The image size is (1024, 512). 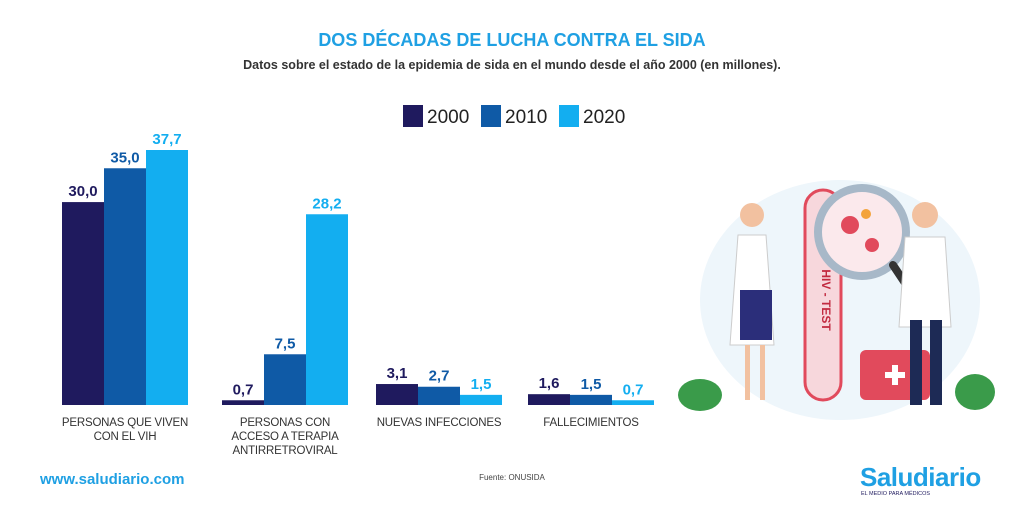 I want to click on legend-label: 2020, so click(x=604, y=117).